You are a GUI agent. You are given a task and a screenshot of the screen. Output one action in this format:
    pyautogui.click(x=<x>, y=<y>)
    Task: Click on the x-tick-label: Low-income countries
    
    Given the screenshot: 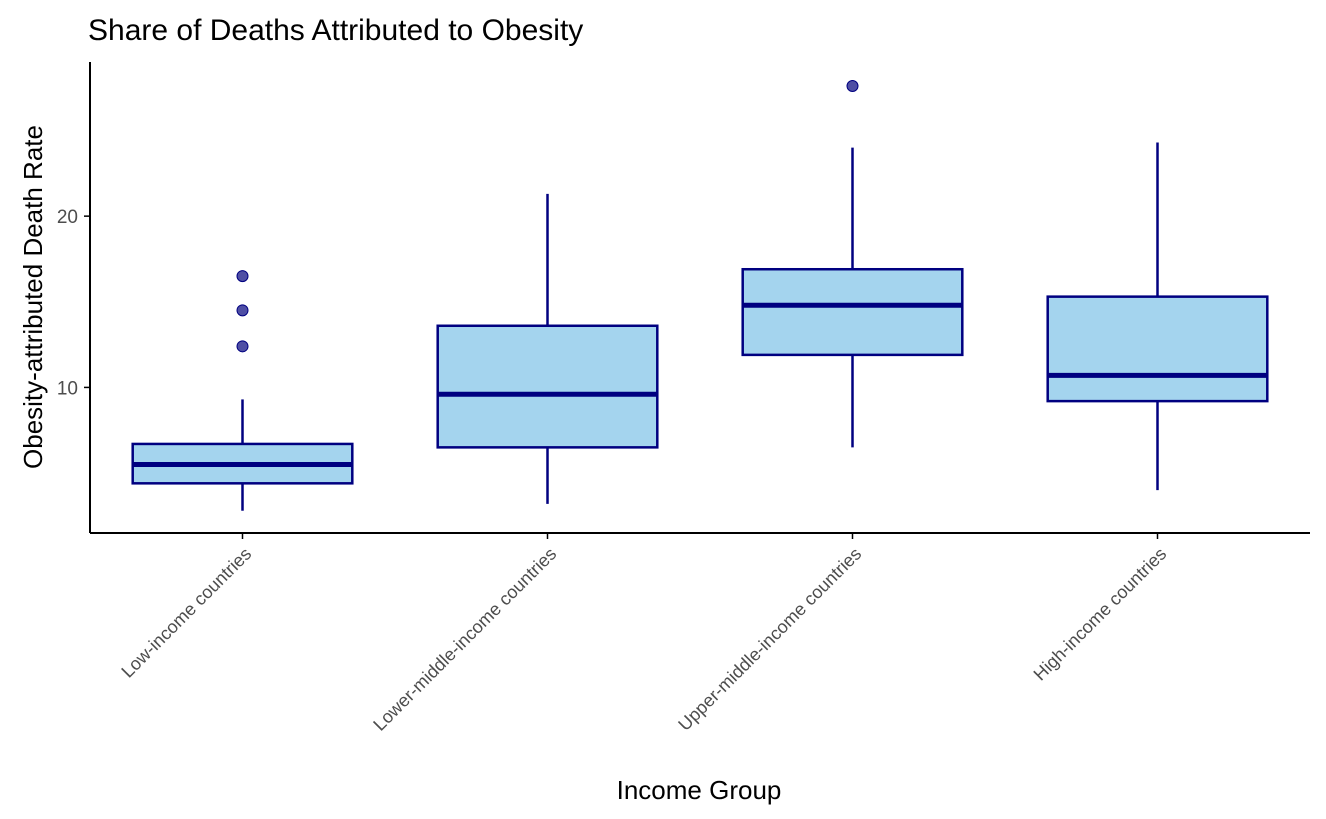 What is the action you would take?
    pyautogui.click(x=186, y=613)
    